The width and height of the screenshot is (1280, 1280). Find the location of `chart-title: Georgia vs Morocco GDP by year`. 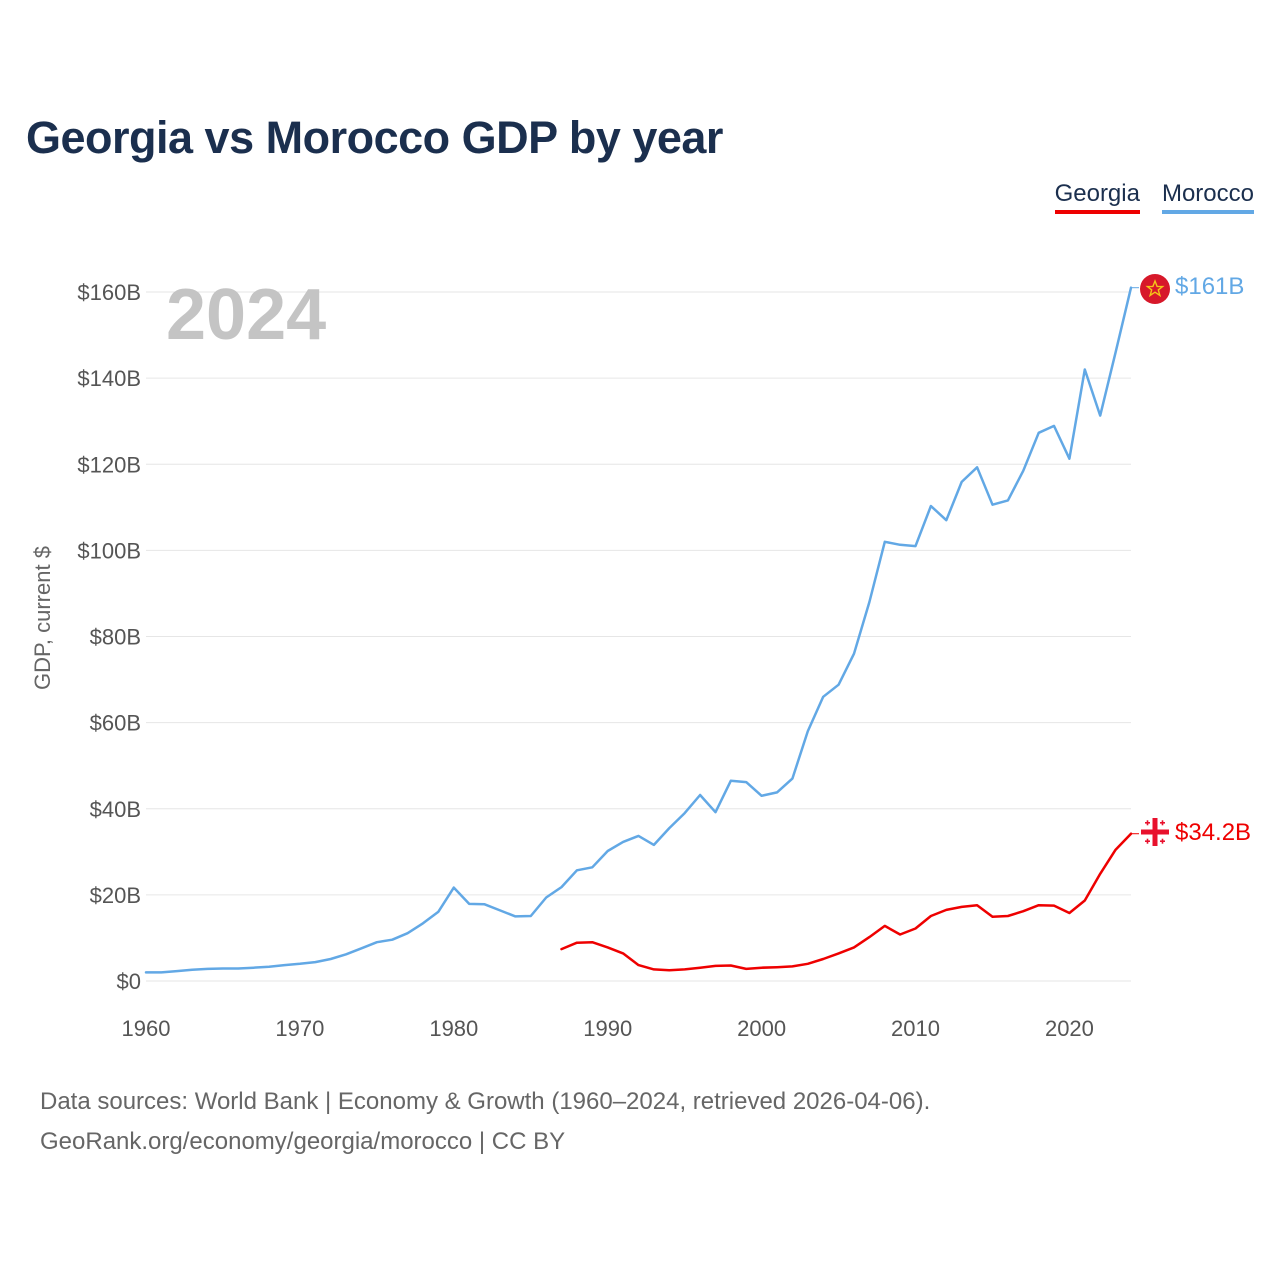

chart-title: Georgia vs Morocco GDP by year is located at coordinates (374, 137).